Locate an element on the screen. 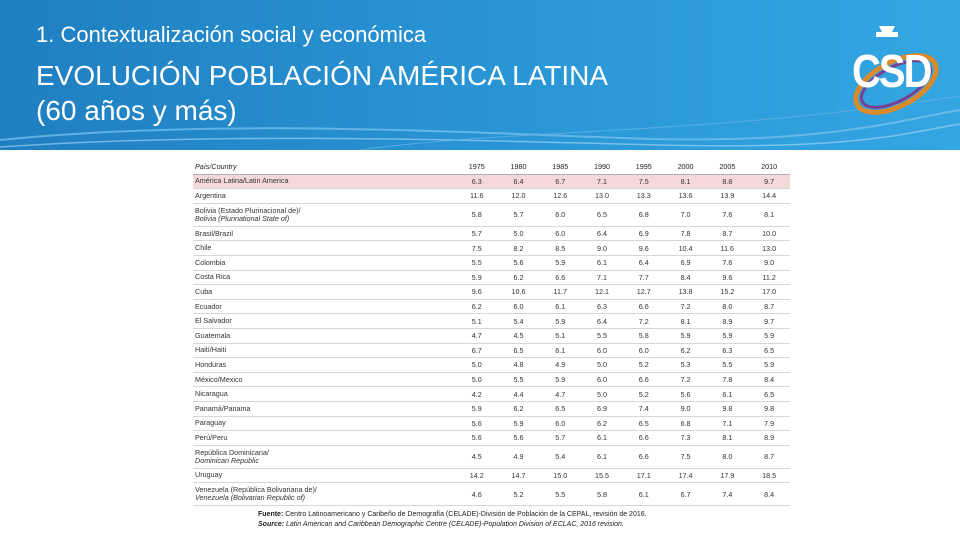  value-cell: 4.2 is located at coordinates (476, 394).